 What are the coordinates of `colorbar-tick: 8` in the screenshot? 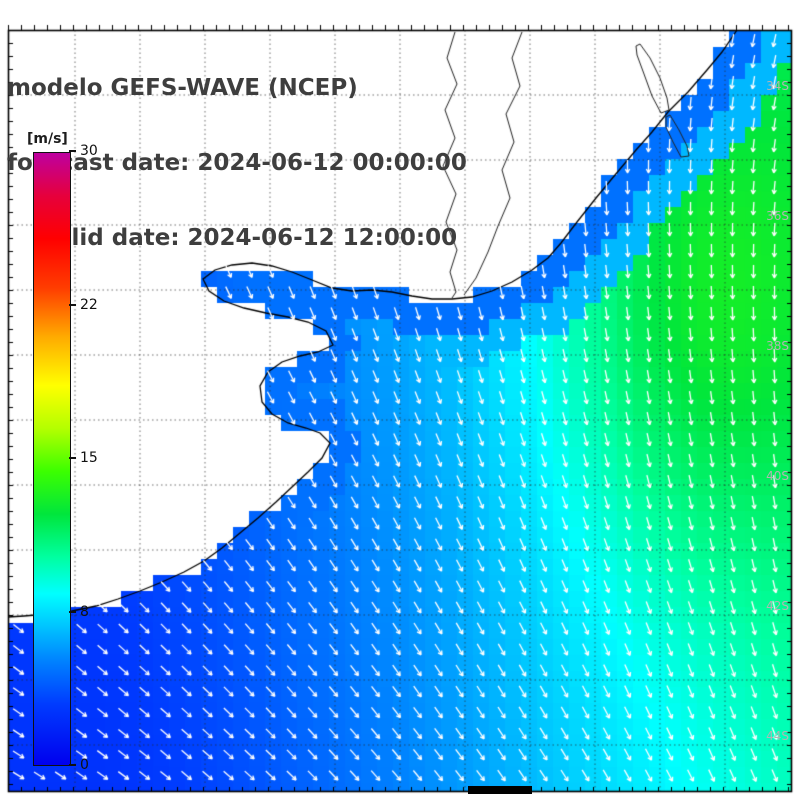 It's located at (79, 611).